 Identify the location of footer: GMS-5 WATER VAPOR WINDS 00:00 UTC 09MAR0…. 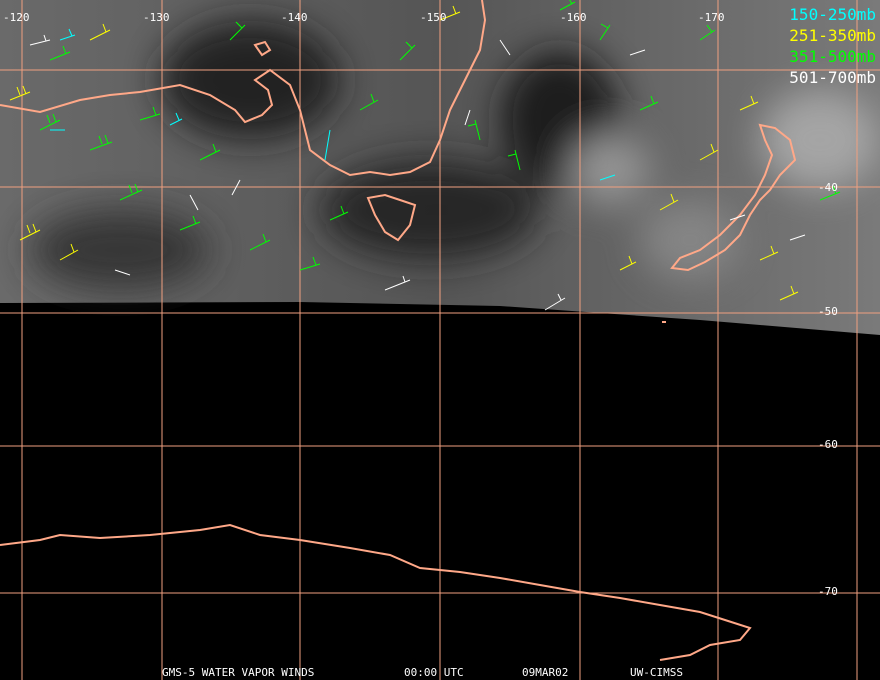
(422, 672).